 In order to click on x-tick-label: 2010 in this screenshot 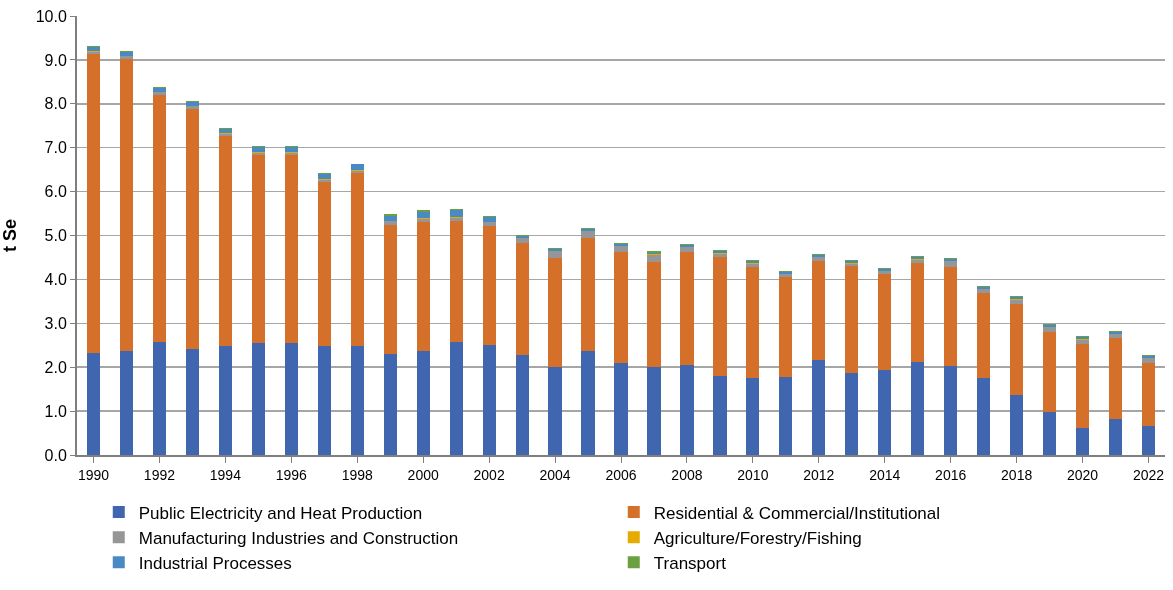, I will do `click(753, 474)`.